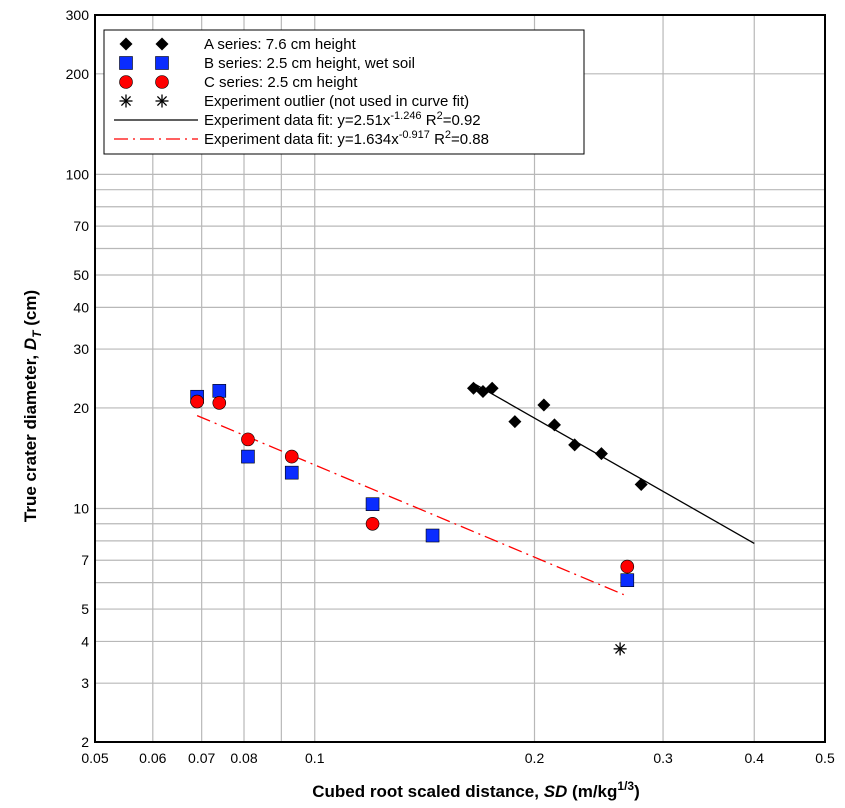  Describe the element at coordinates (30, 310) in the screenshot. I see `y-axis-label-unit: (cm)` at that location.